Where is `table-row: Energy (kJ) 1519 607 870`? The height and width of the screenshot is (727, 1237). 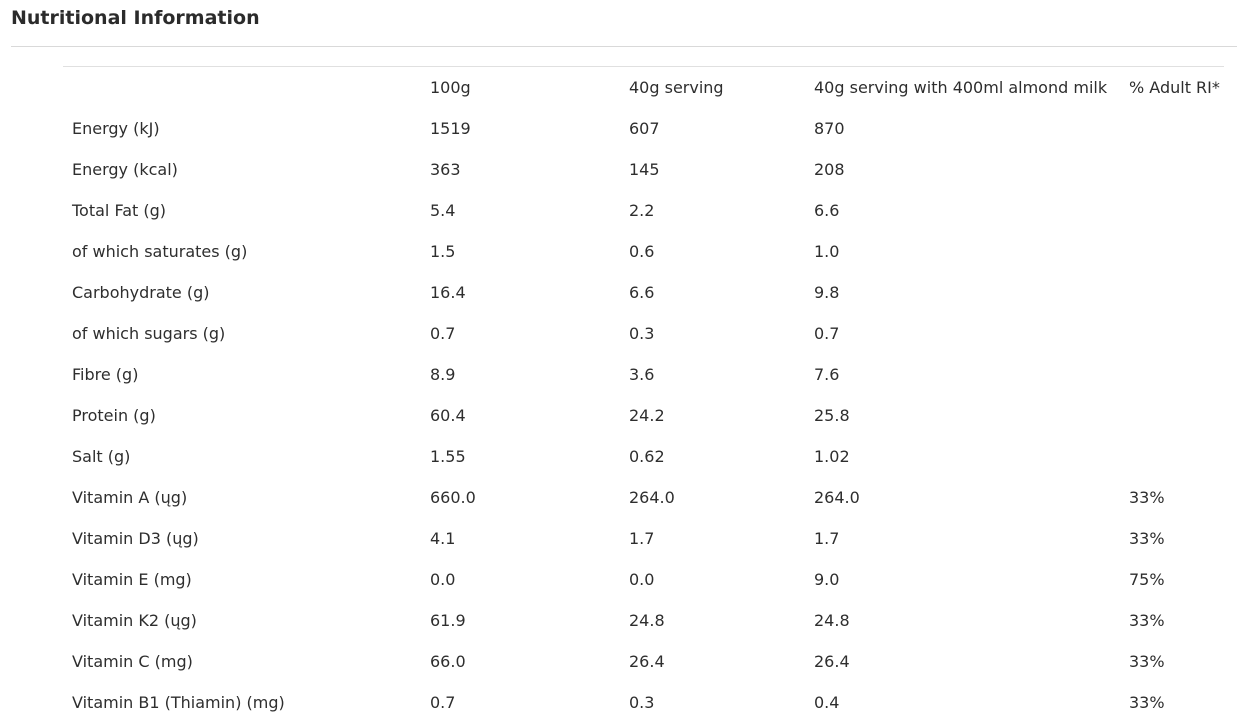
table-row: Energy (kJ) 1519 607 870 is located at coordinates (643, 128).